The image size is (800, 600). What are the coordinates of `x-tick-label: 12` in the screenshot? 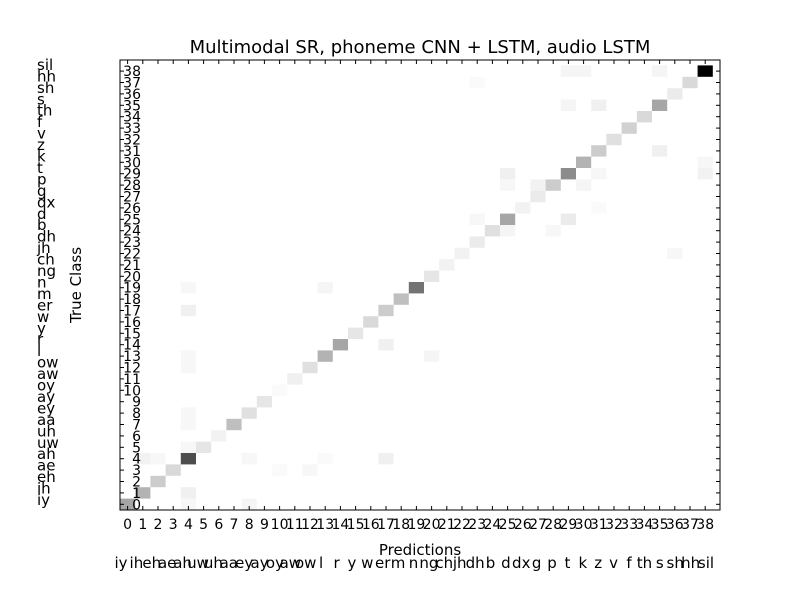 It's located at (310, 525).